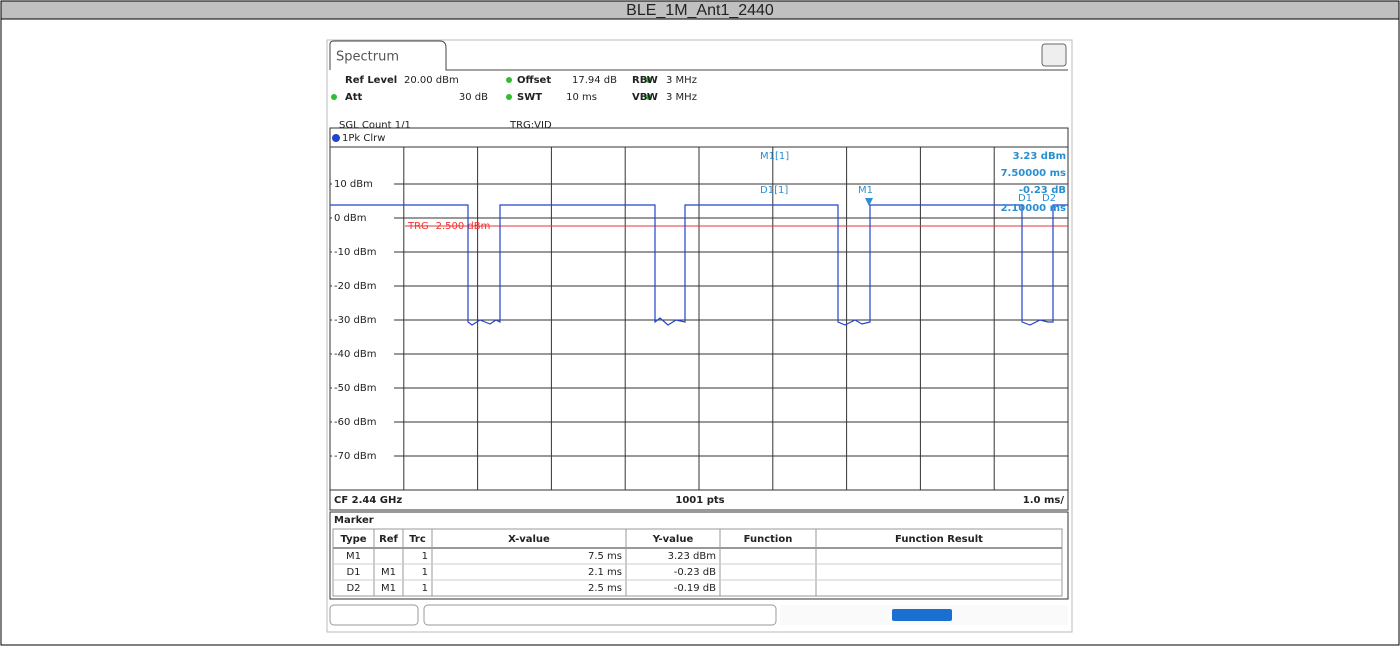  What do you see at coordinates (1033, 208) in the screenshot?
I see `readout: 2.10000 ms` at bounding box center [1033, 208].